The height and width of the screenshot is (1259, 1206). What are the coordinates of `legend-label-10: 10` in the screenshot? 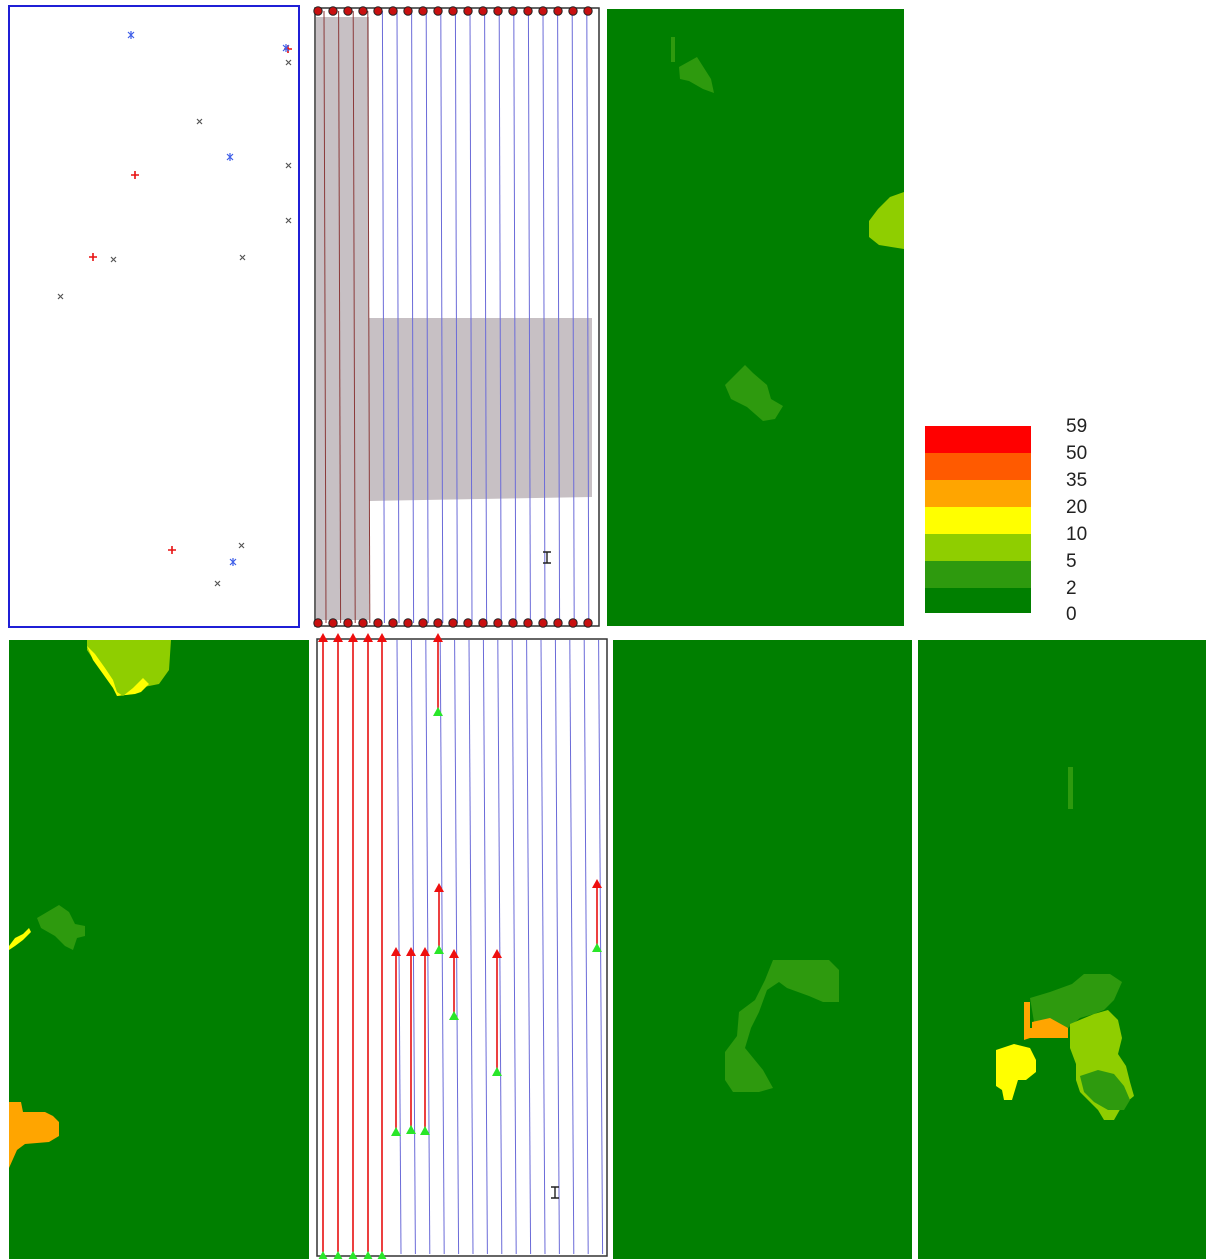 It's located at (1077, 534).